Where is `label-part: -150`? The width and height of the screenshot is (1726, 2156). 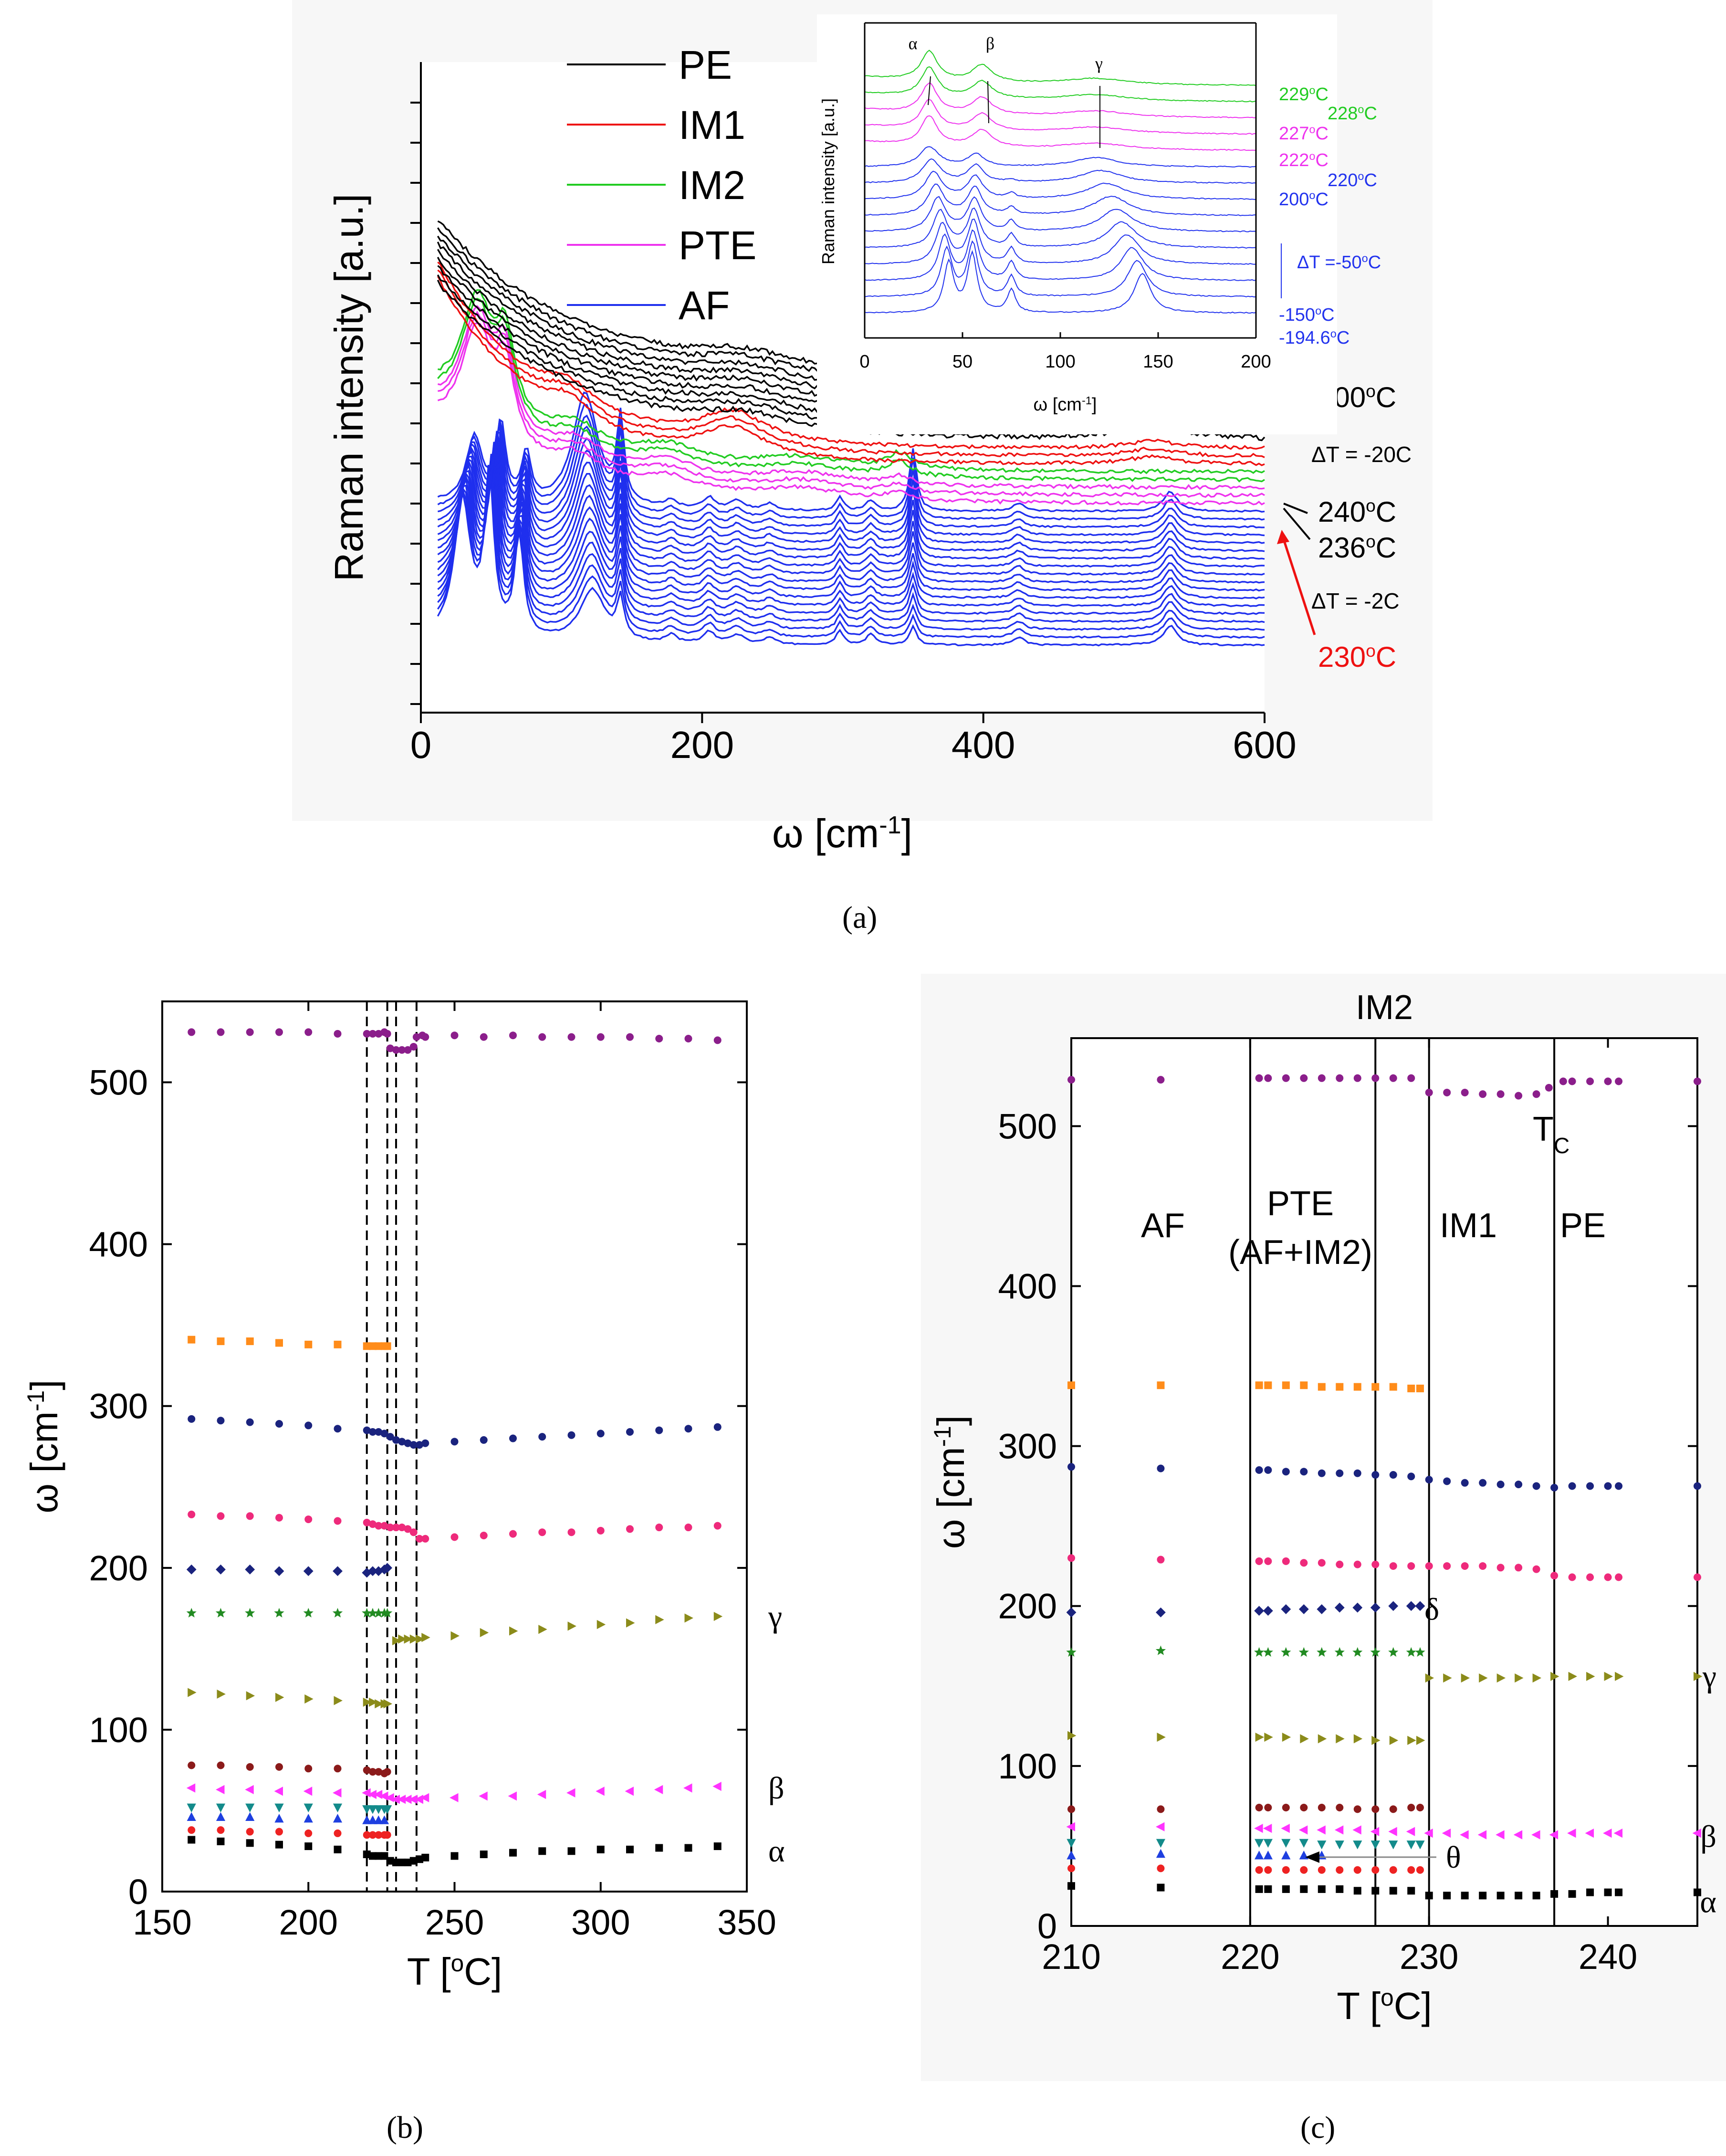 label-part: -150 is located at coordinates (1297, 315).